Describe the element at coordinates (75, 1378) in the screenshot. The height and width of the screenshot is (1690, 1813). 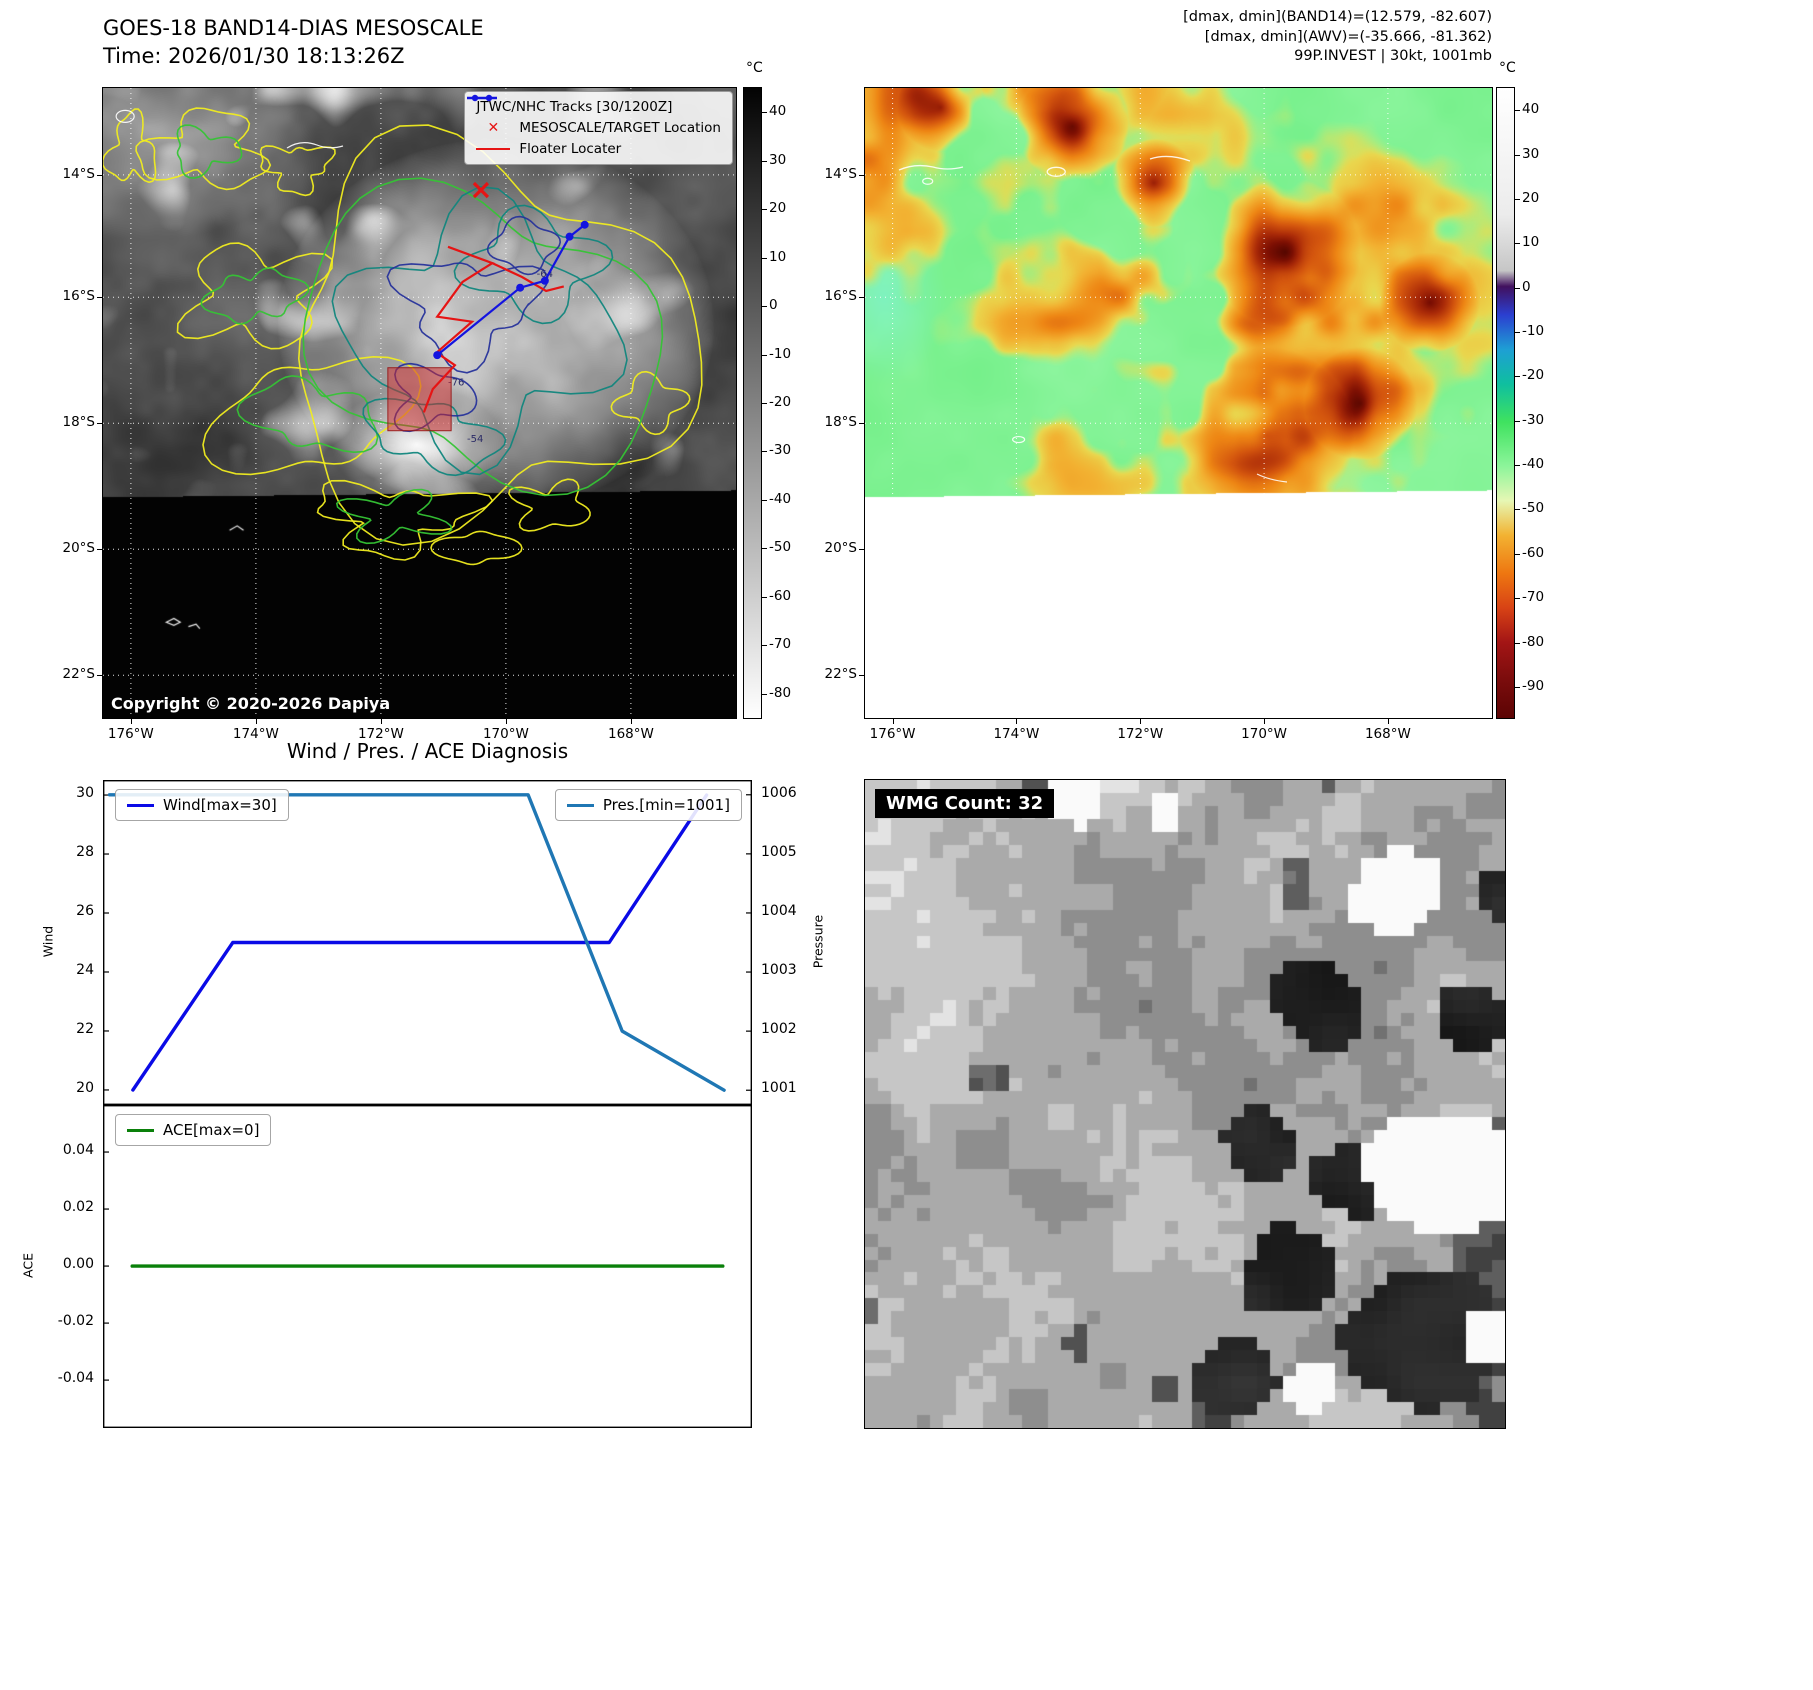
I see `y-tick-label: -0.04` at that location.